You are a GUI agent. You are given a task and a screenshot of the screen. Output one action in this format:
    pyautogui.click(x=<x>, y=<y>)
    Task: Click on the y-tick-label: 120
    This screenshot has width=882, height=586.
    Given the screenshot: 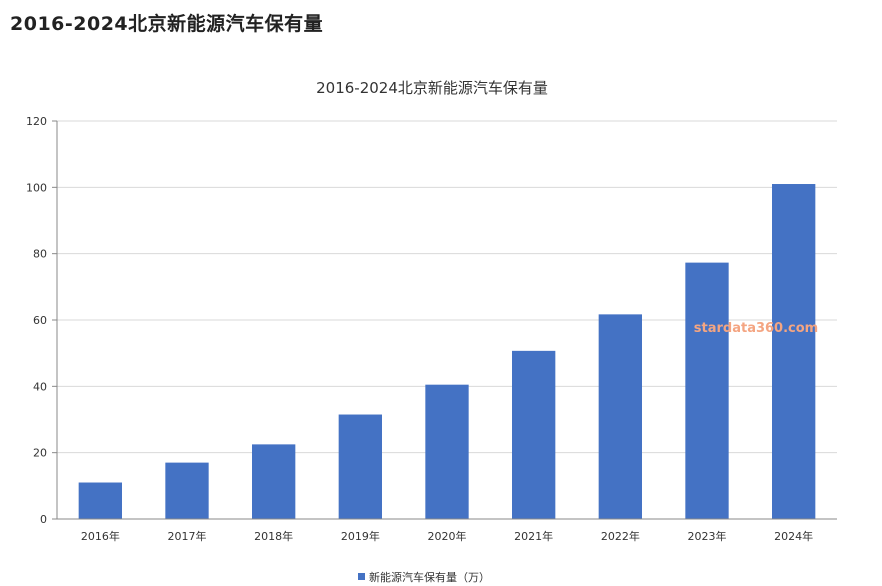 What is the action you would take?
    pyautogui.click(x=36, y=121)
    